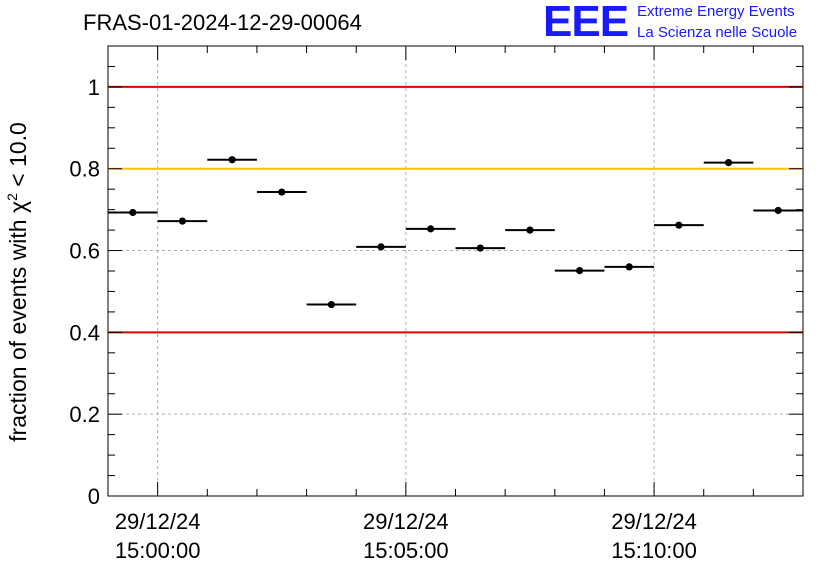 The height and width of the screenshot is (572, 836). What do you see at coordinates (586, 23) in the screenshot?
I see `eee-logo: EEE` at bounding box center [586, 23].